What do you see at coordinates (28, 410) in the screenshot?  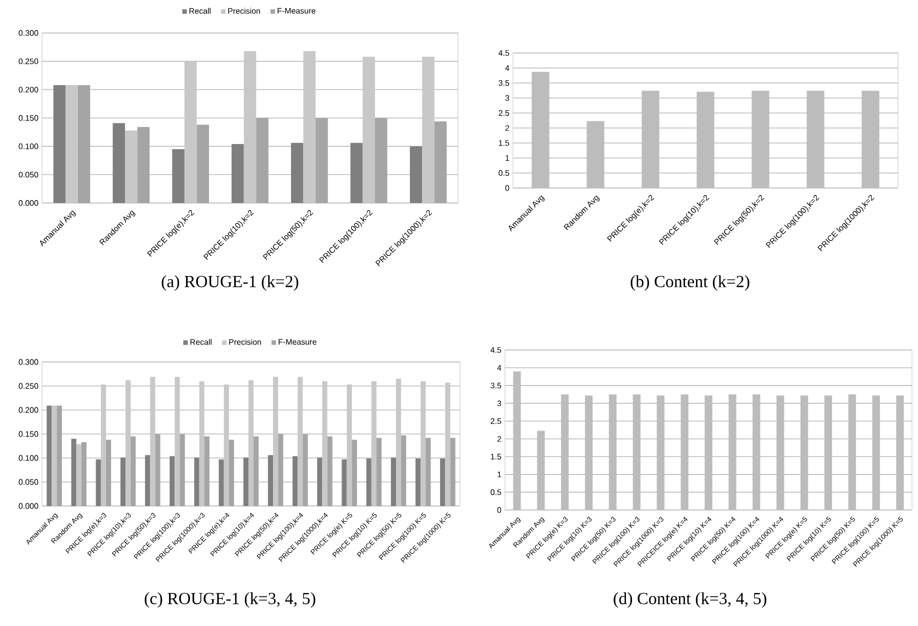 I see `y-tick-label: 0.200` at bounding box center [28, 410].